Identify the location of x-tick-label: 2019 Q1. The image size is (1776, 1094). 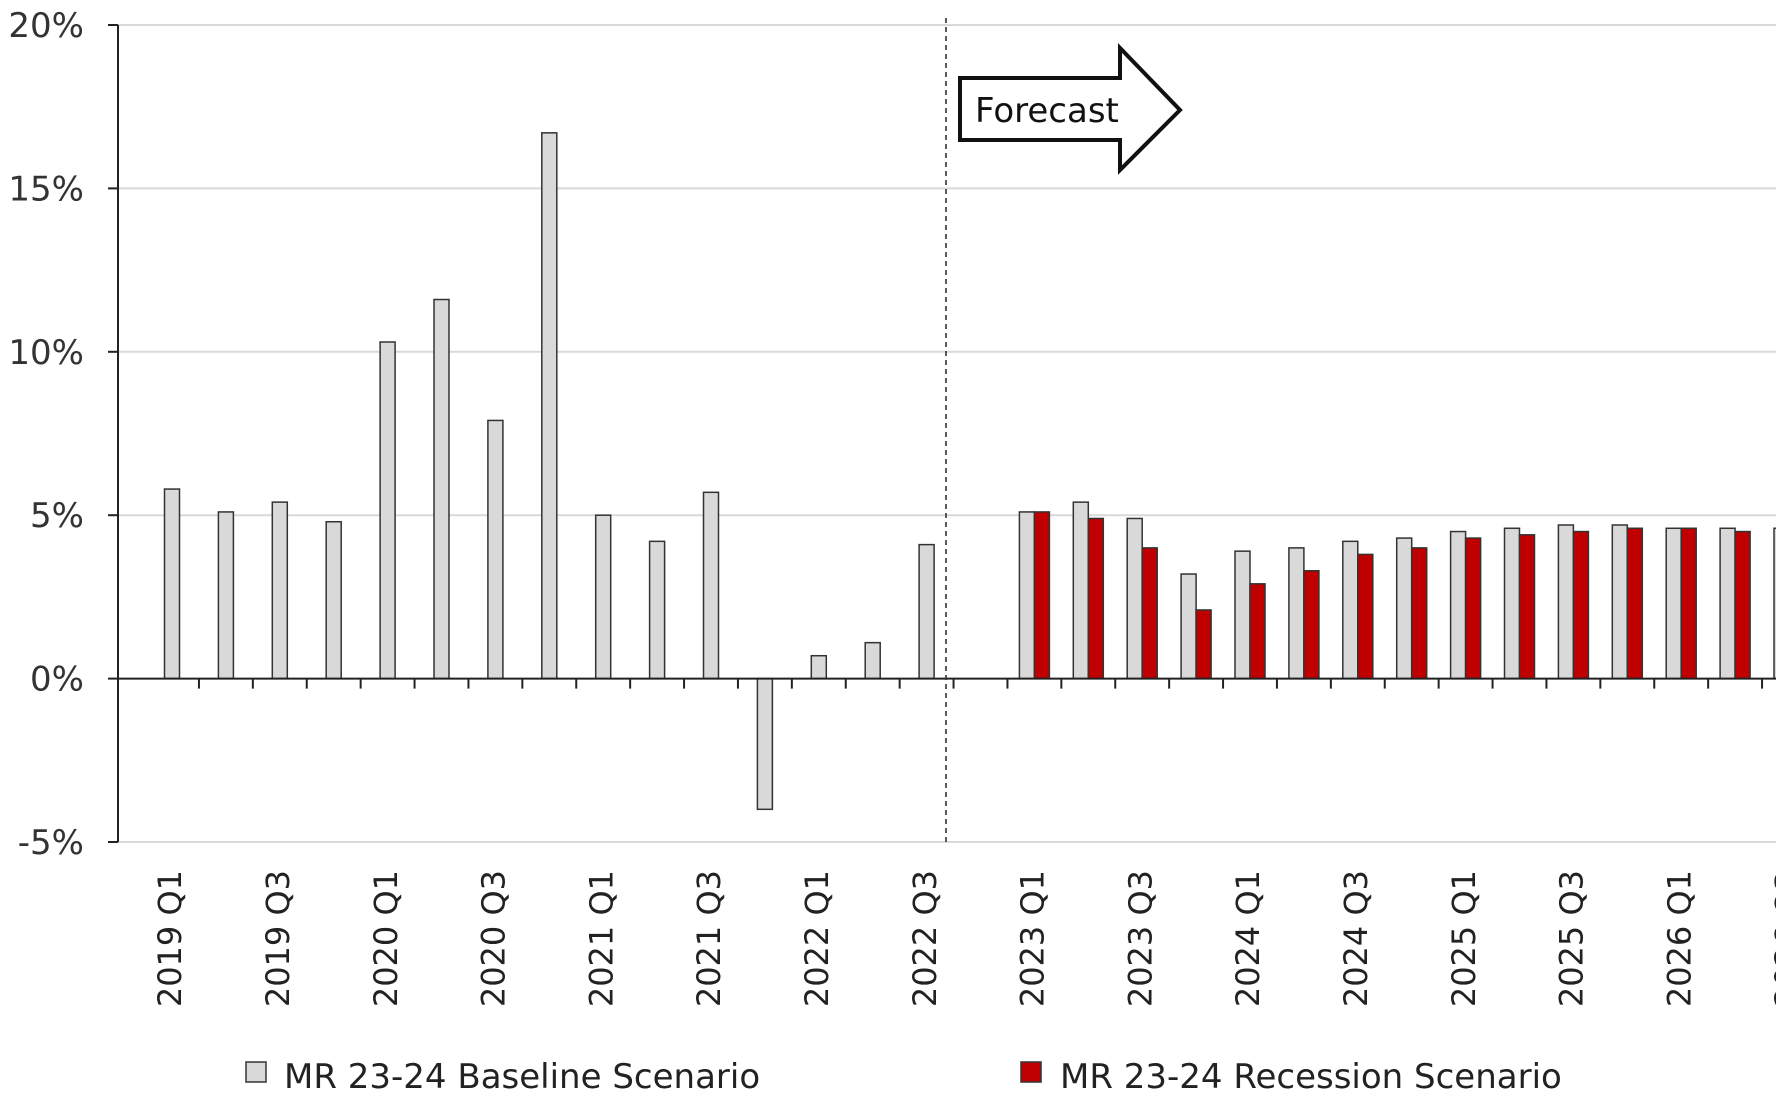
(170, 938).